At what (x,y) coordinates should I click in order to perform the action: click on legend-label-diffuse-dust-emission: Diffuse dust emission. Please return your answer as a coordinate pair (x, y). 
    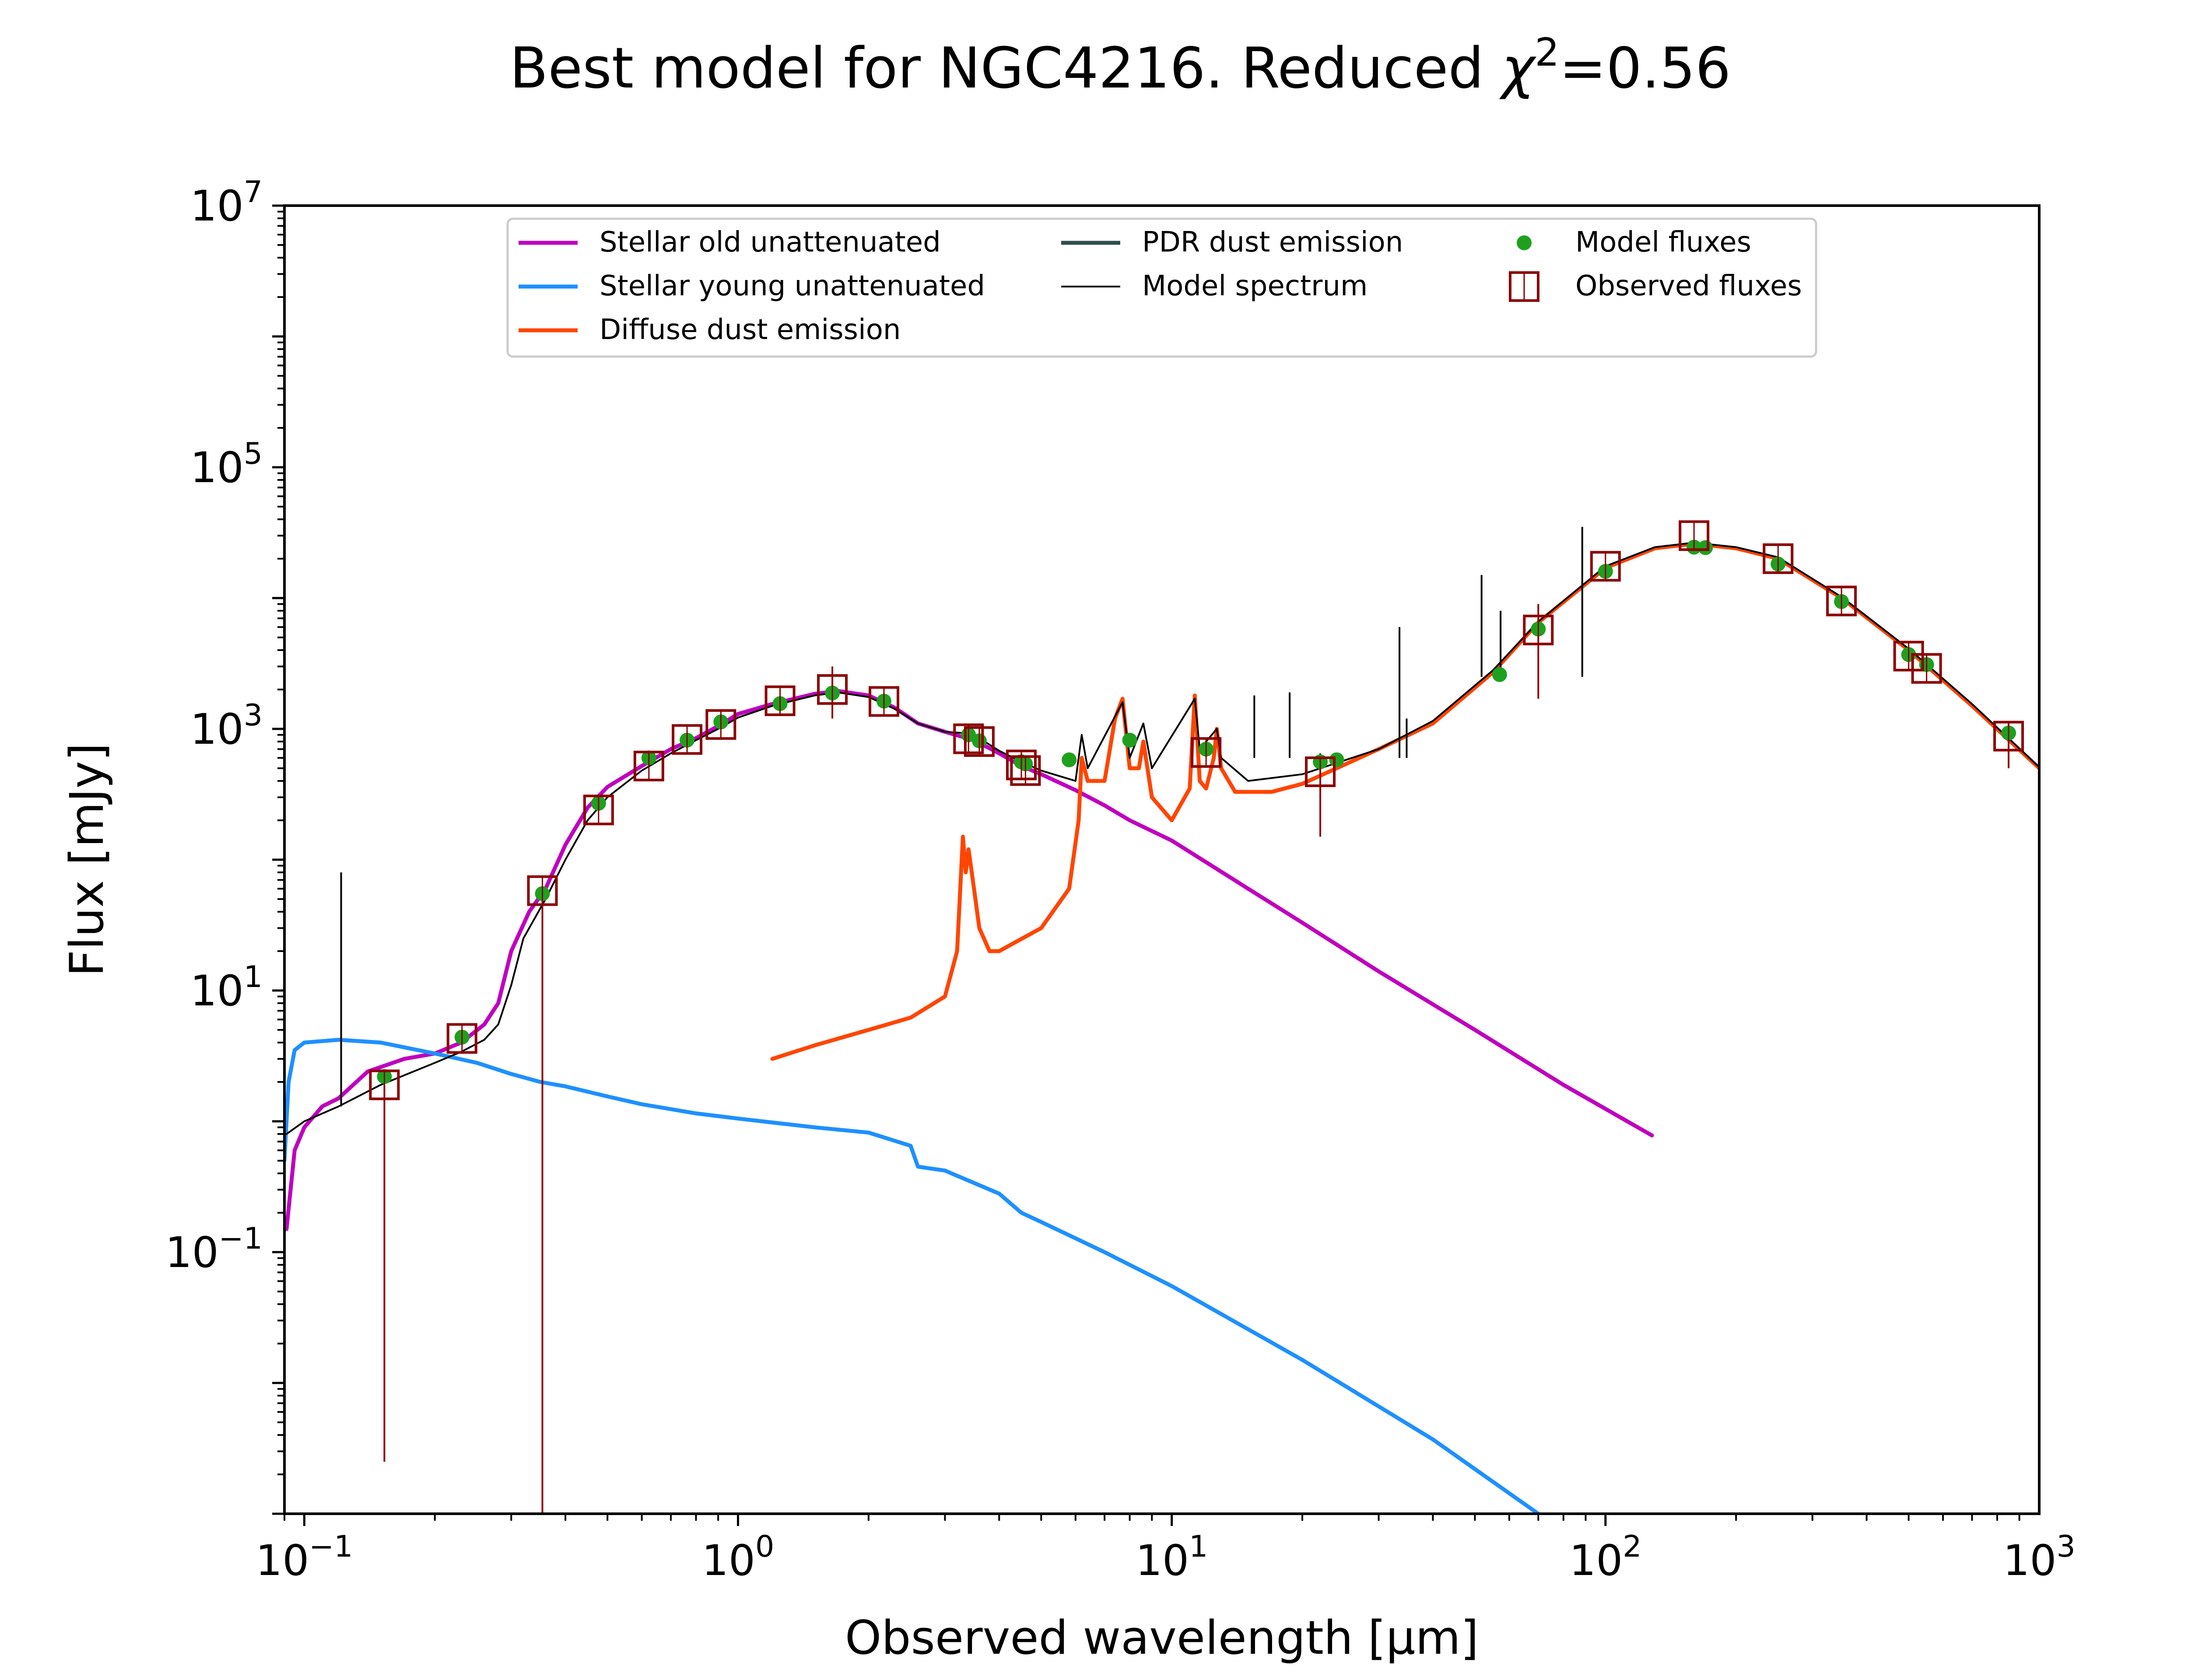
    Looking at the image, I should click on (750, 330).